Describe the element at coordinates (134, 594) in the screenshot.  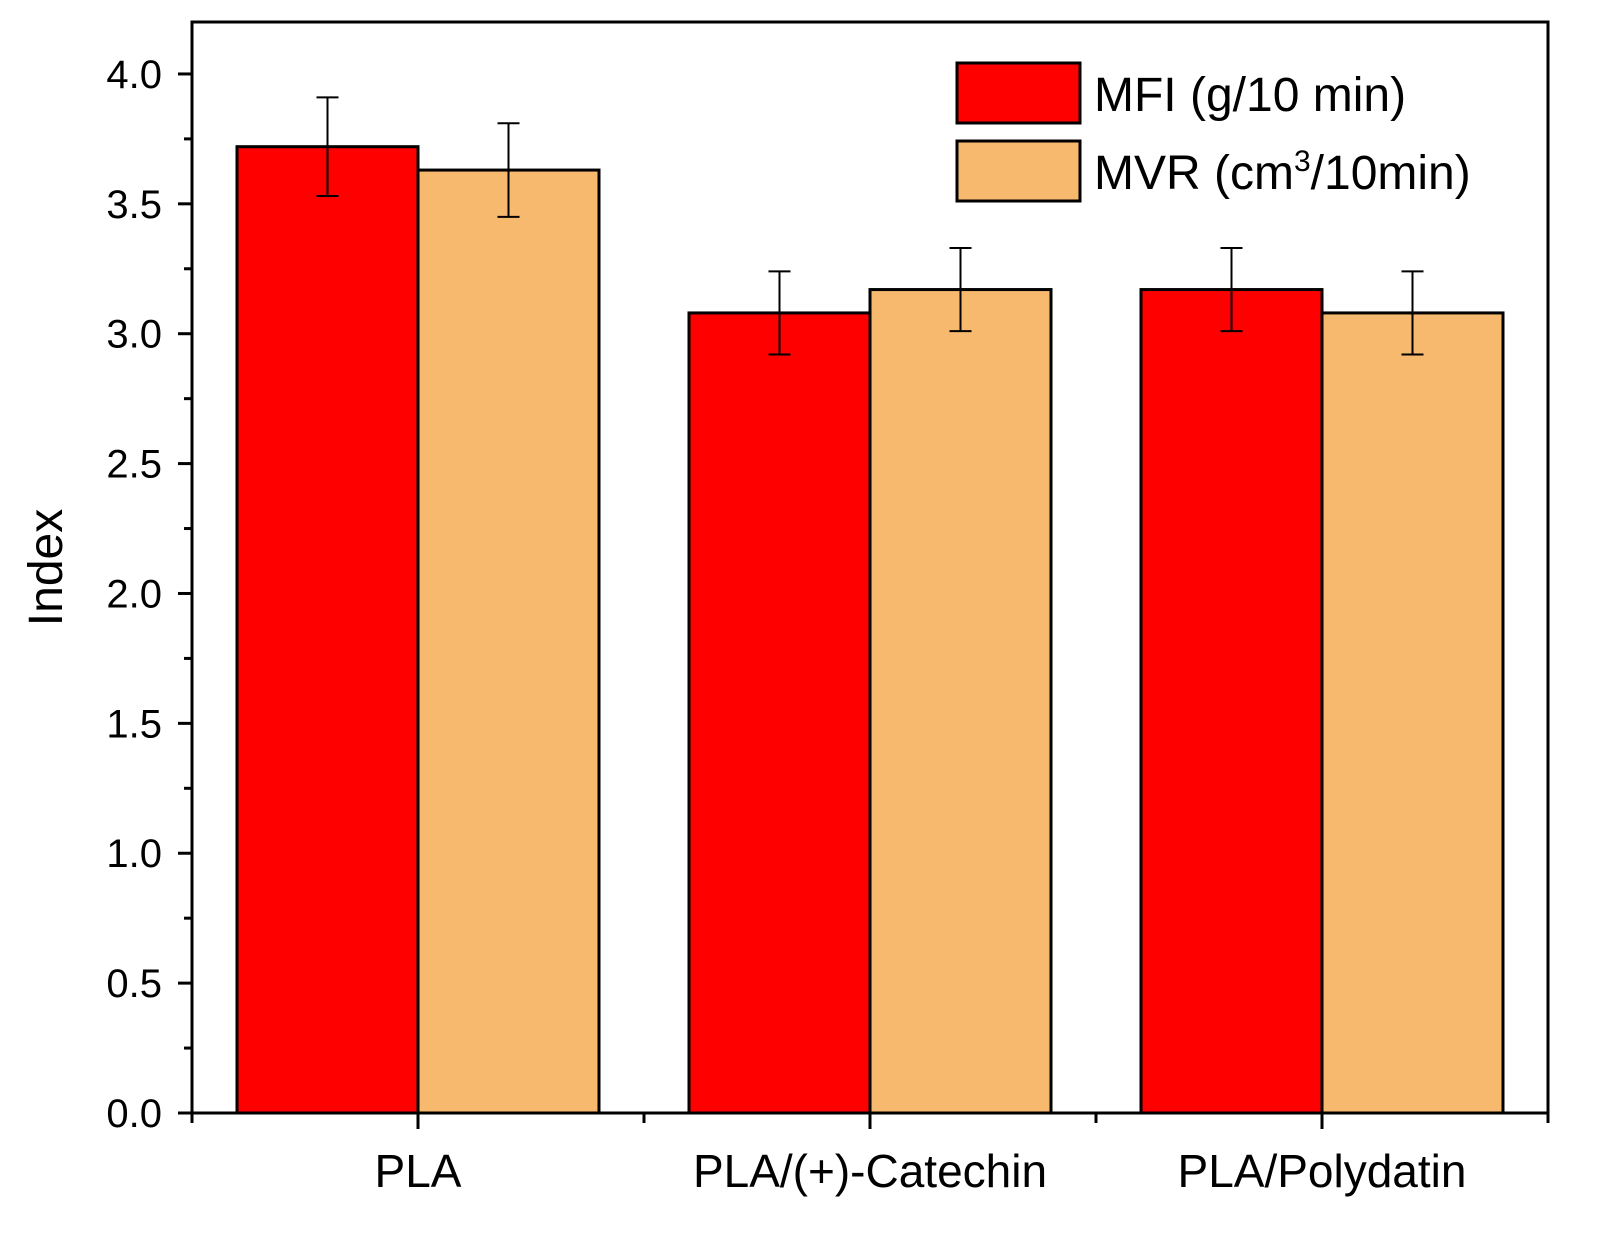
I see `y-tick-label: 2.0` at that location.